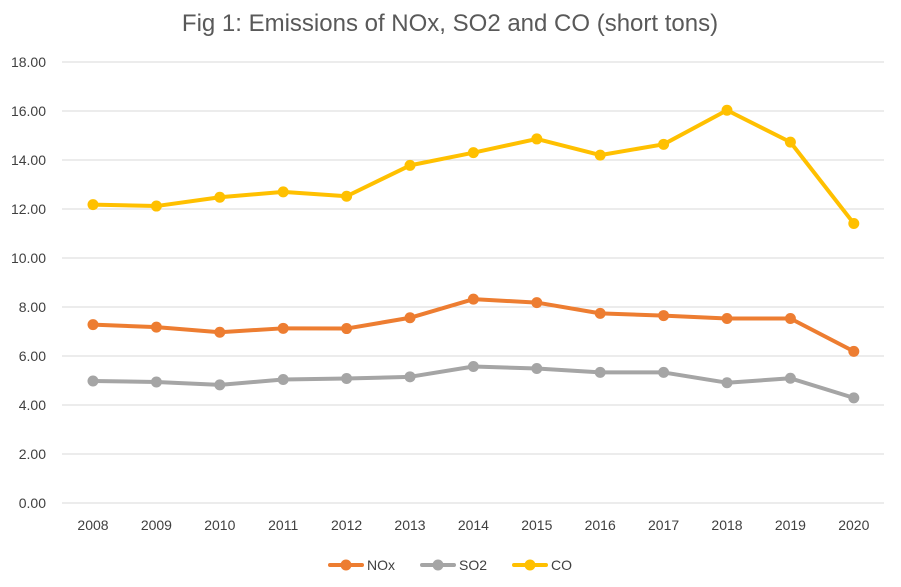 This screenshot has width=901, height=587. What do you see at coordinates (92, 525) in the screenshot?
I see `x-tick-label: 2008` at bounding box center [92, 525].